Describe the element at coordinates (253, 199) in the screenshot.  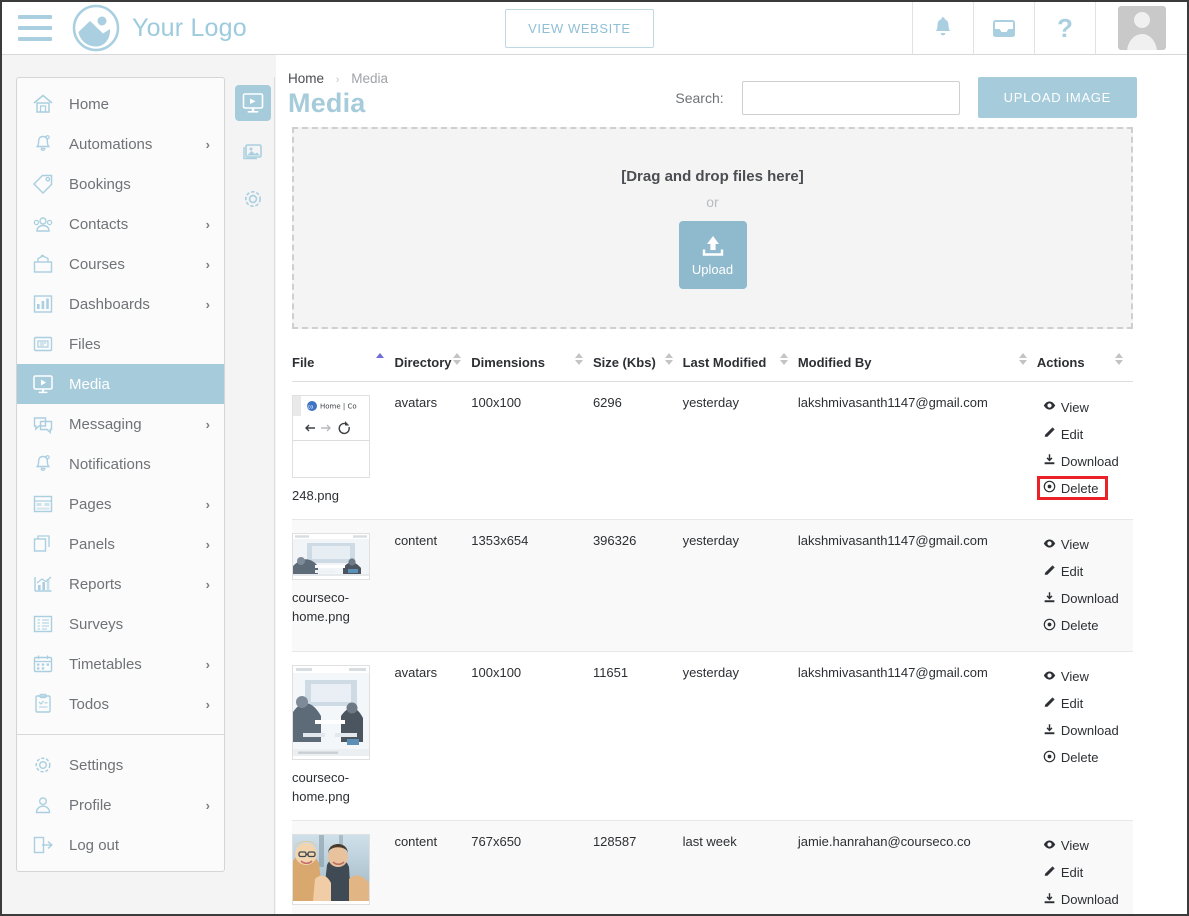
I see `rail-settings-icon` at that location.